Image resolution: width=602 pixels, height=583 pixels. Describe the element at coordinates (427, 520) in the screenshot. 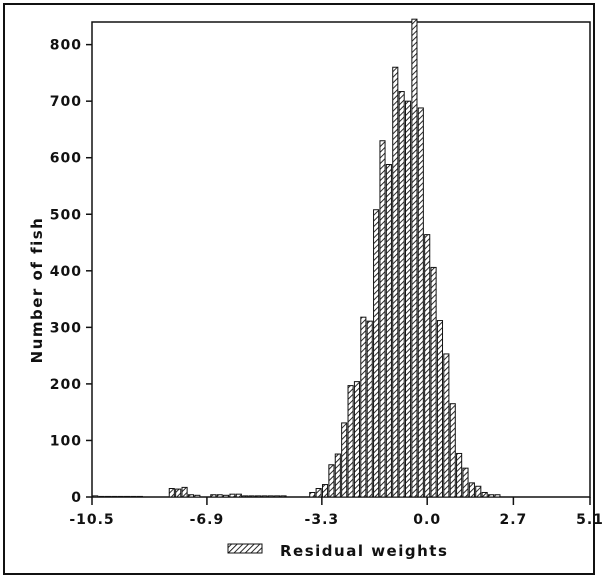

I see `x-tick-label: 0.0` at that location.